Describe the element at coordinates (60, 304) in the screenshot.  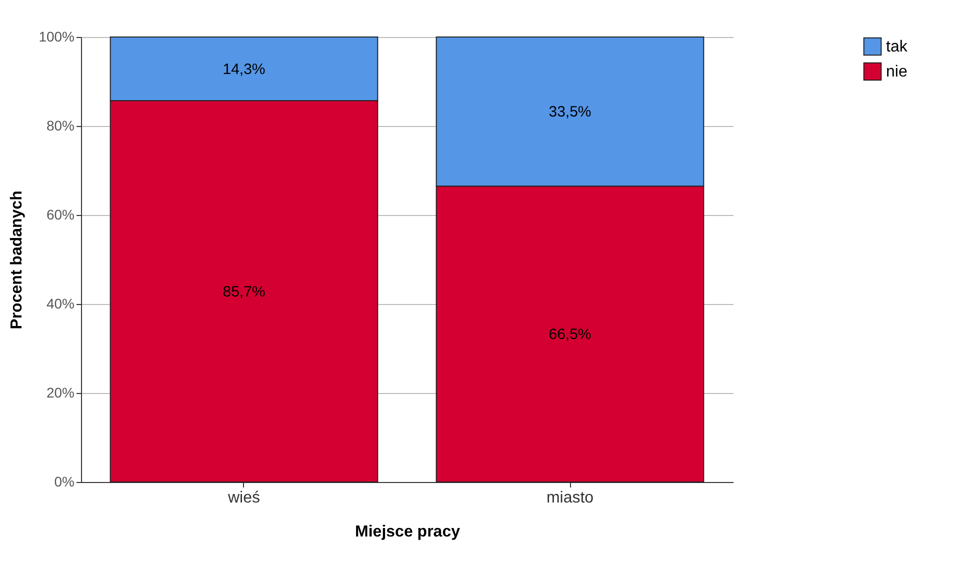
I see `y-tick-label: 40%` at that location.